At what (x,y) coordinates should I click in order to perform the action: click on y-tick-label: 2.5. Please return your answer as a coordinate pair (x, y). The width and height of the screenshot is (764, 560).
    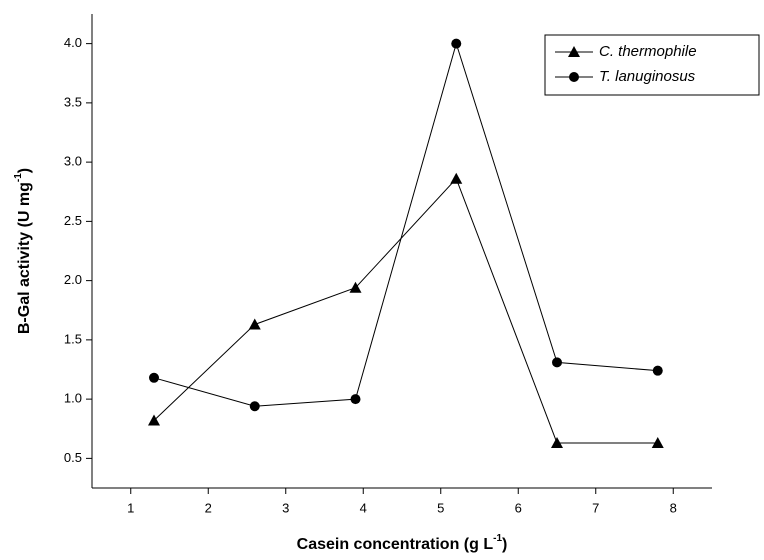
    Looking at the image, I should click on (73, 220).